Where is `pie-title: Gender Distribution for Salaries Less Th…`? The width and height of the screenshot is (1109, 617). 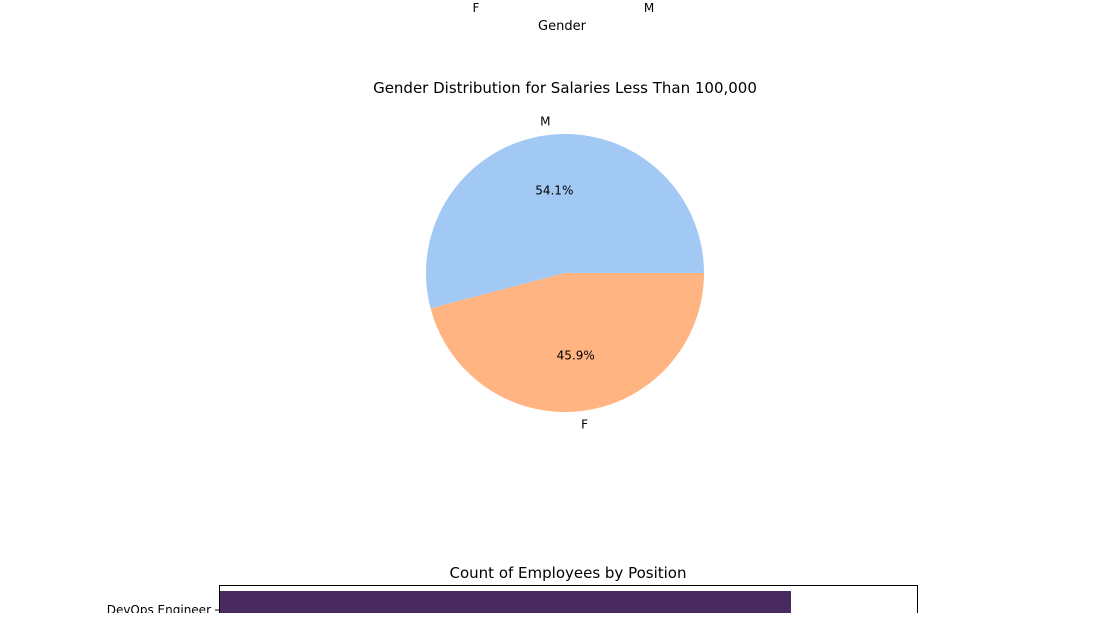
pie-title: Gender Distribution for Salaries Less Th… is located at coordinates (565, 88).